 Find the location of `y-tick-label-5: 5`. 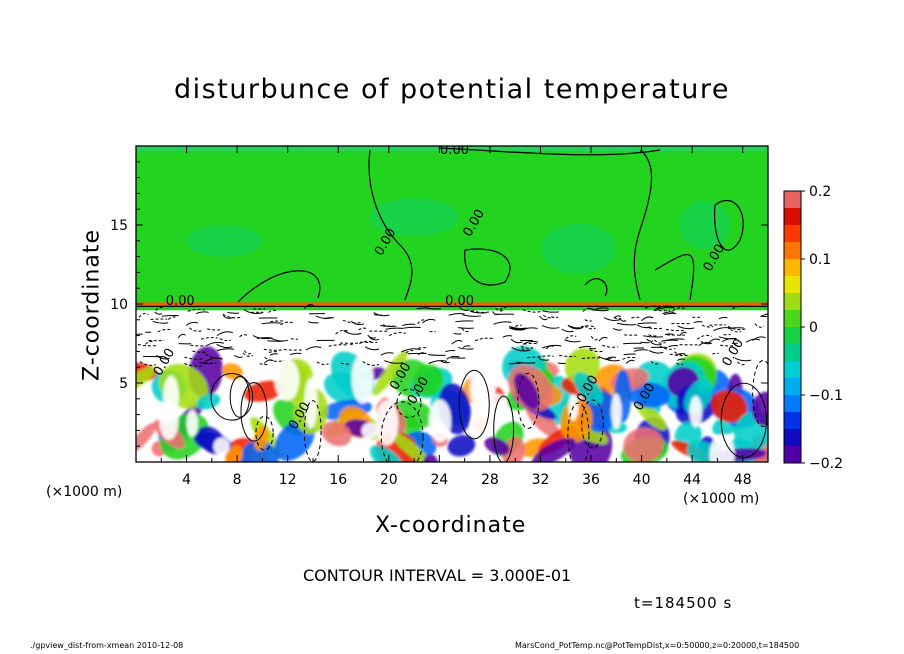

y-tick-label-5: 5 is located at coordinates (123, 384).